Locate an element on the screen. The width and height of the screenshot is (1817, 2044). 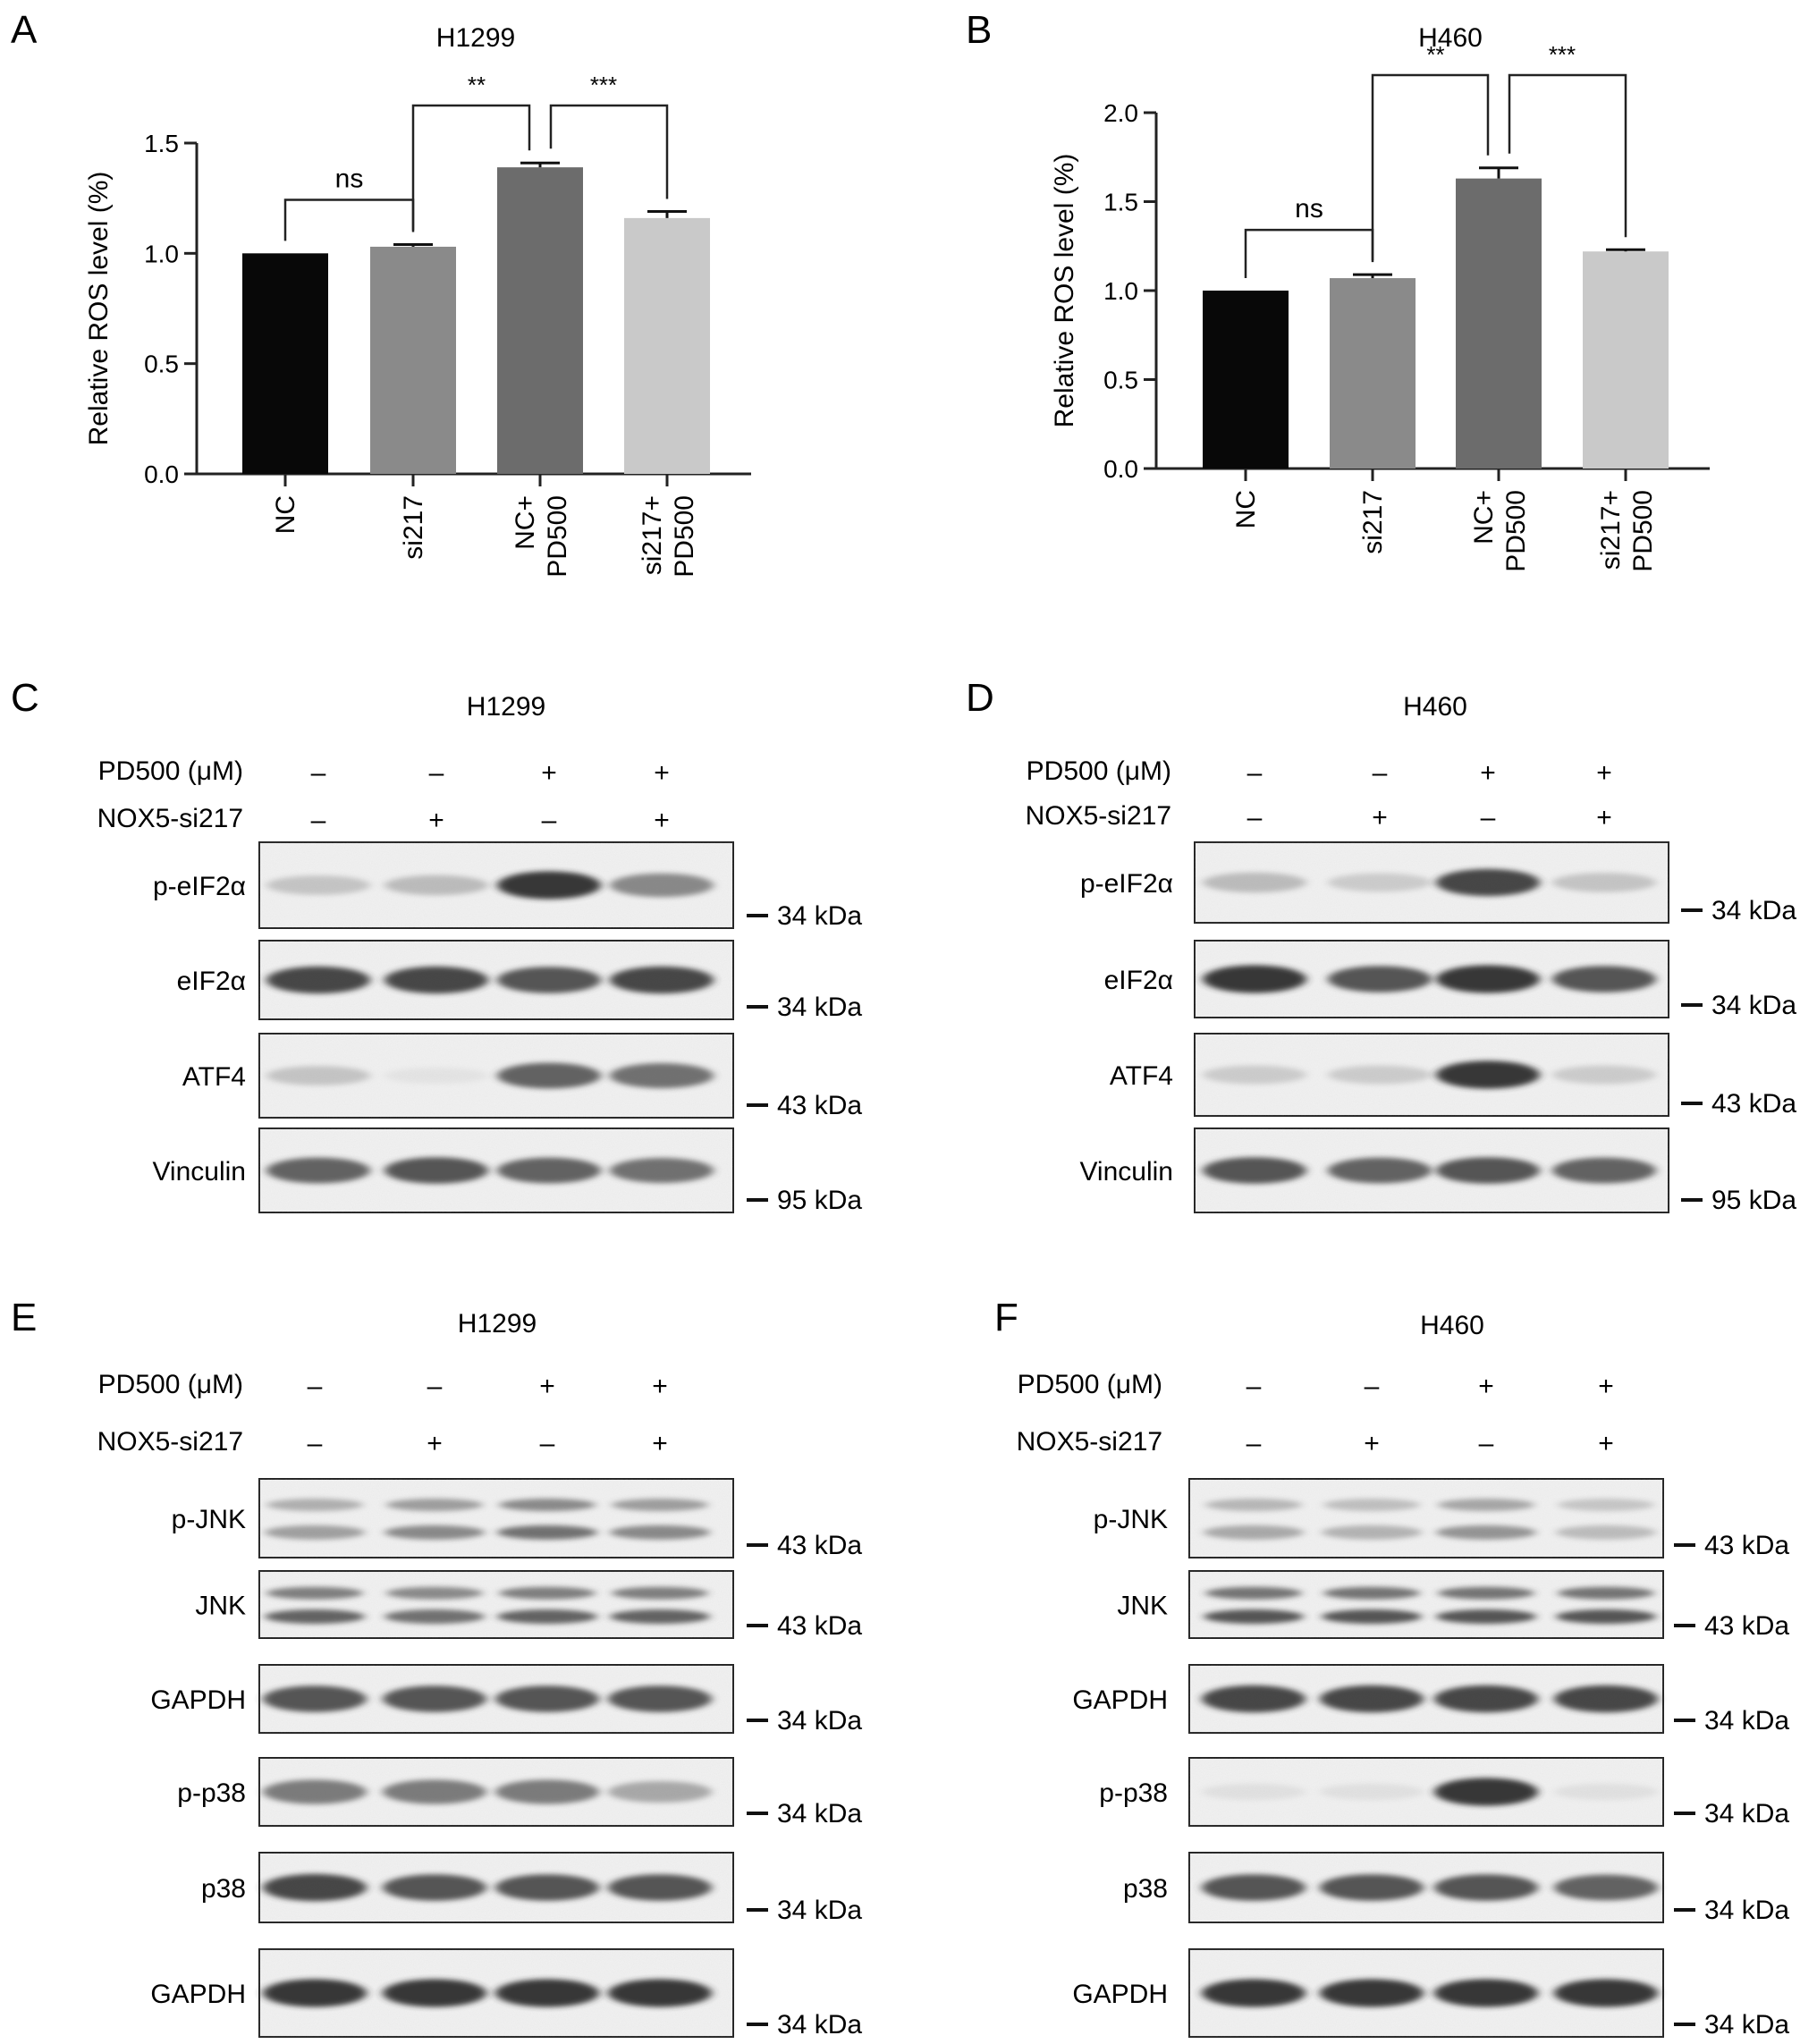
panel-title-f: H460 is located at coordinates (1452, 1325).